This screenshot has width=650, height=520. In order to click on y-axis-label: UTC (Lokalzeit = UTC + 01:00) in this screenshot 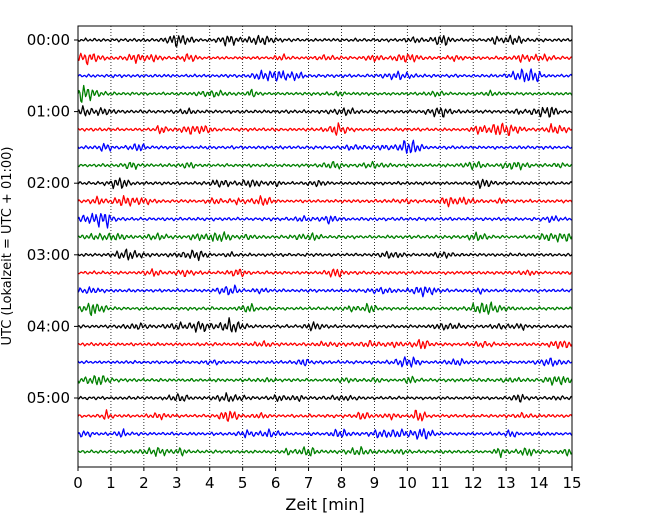, I will do `click(7, 246)`.